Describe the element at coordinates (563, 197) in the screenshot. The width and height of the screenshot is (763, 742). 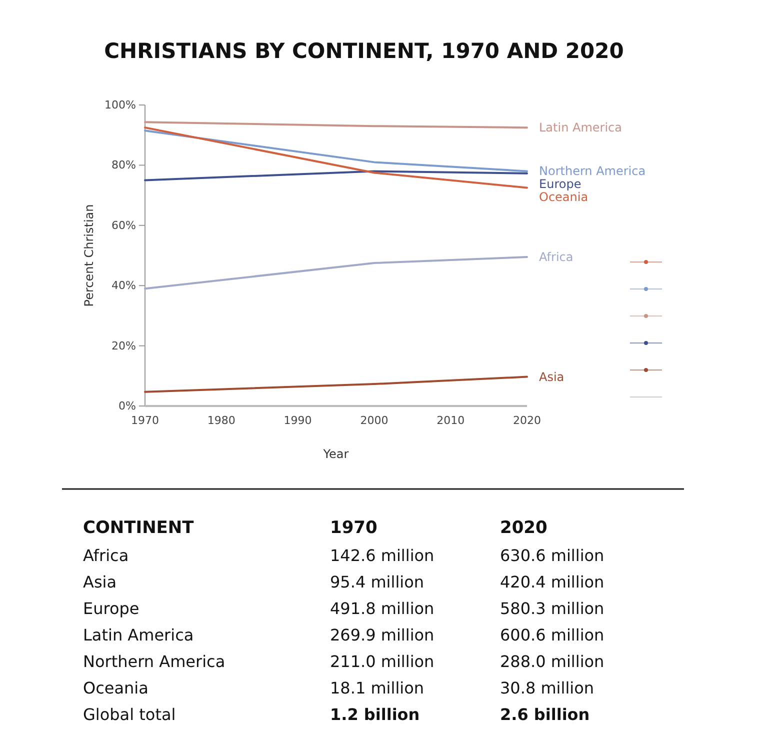
I see `series-label: Oceania` at that location.